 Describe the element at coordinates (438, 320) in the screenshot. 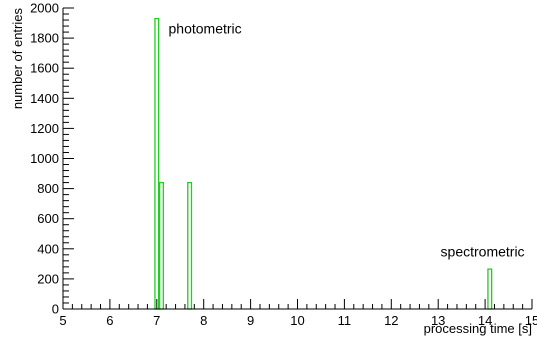

I see `x-tick-label: 13` at that location.